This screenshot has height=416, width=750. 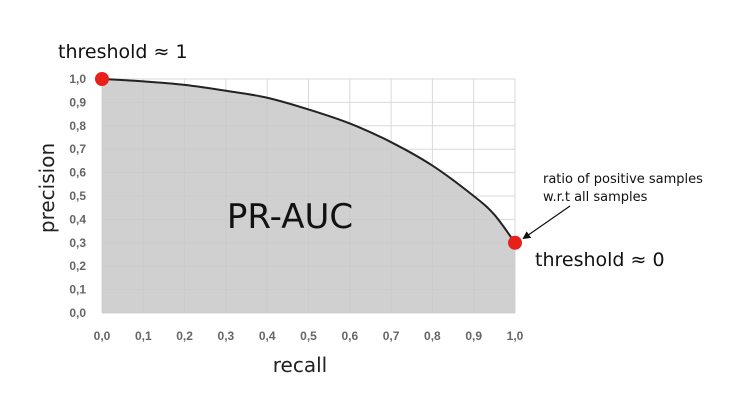 What do you see at coordinates (77, 102) in the screenshot?
I see `y-tick-label: 0,9` at bounding box center [77, 102].